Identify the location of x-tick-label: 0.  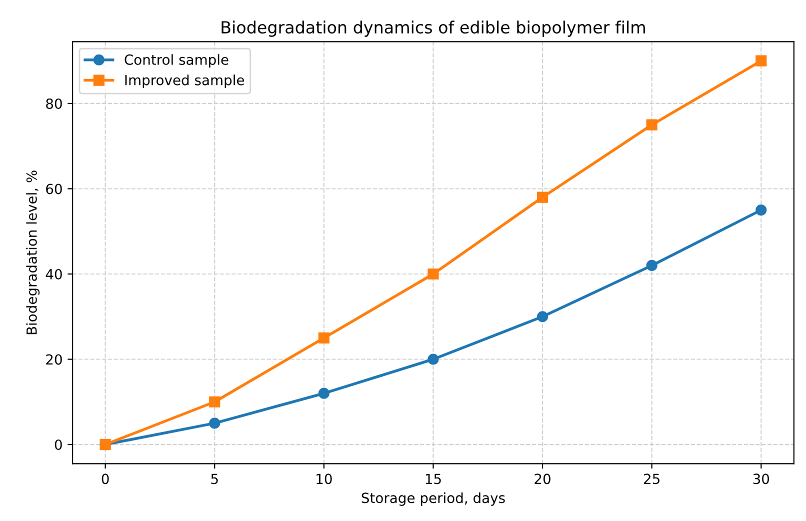
(105, 479).